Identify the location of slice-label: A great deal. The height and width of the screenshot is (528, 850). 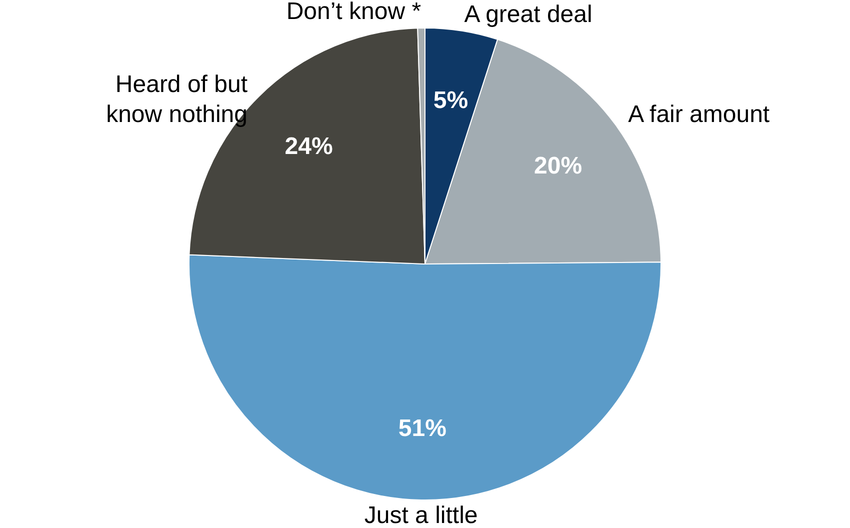
(528, 14).